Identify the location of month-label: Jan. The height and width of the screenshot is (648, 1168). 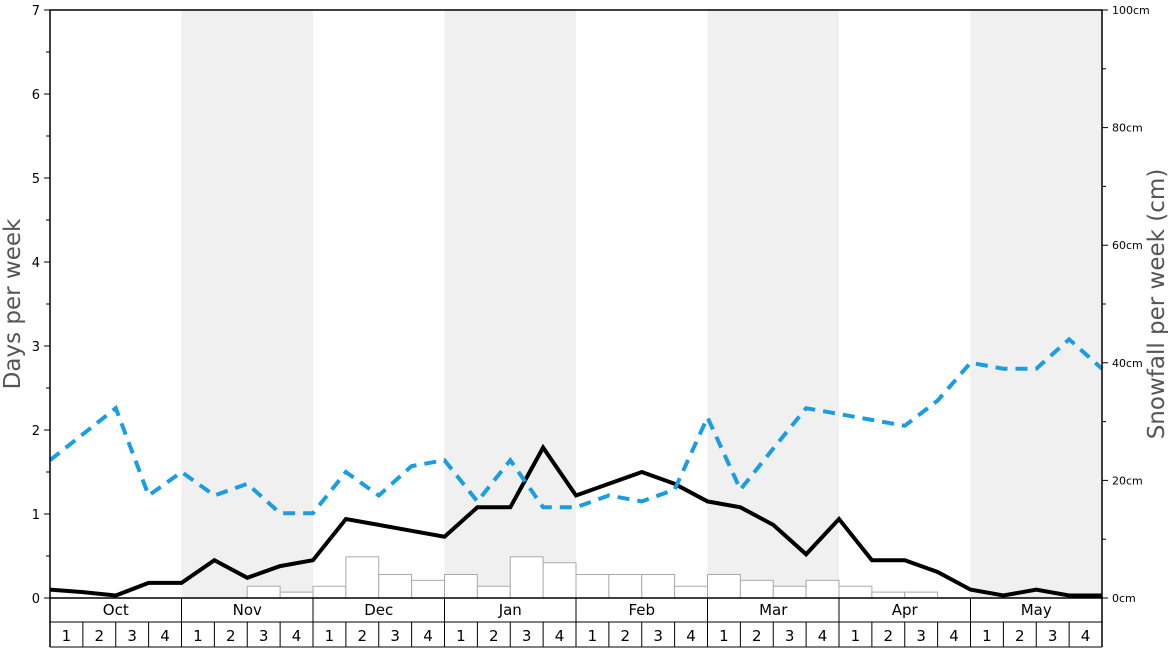
(510, 610).